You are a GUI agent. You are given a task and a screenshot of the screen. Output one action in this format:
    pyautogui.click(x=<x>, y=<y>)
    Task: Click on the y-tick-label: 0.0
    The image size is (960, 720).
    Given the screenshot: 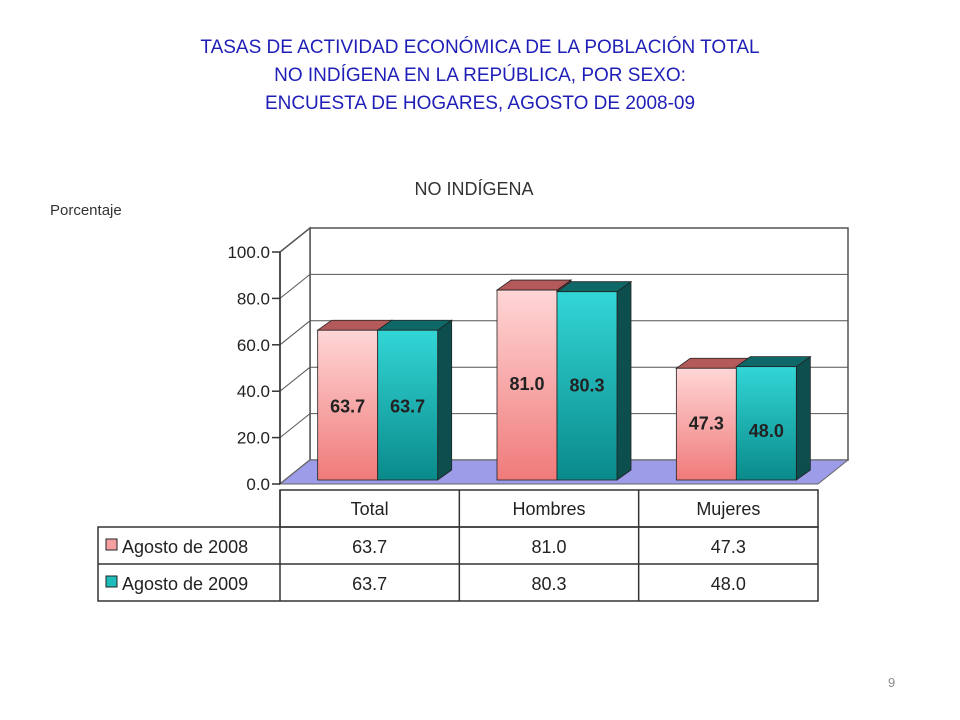 What is the action you would take?
    pyautogui.click(x=258, y=484)
    